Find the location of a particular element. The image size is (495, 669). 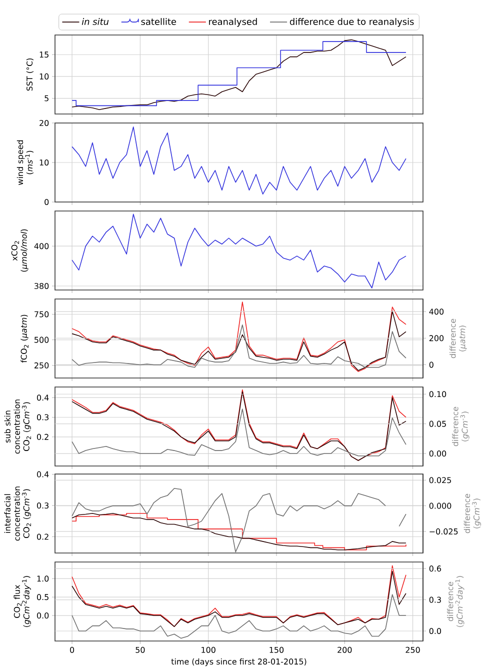

legend-label: in situ is located at coordinates (95, 21).